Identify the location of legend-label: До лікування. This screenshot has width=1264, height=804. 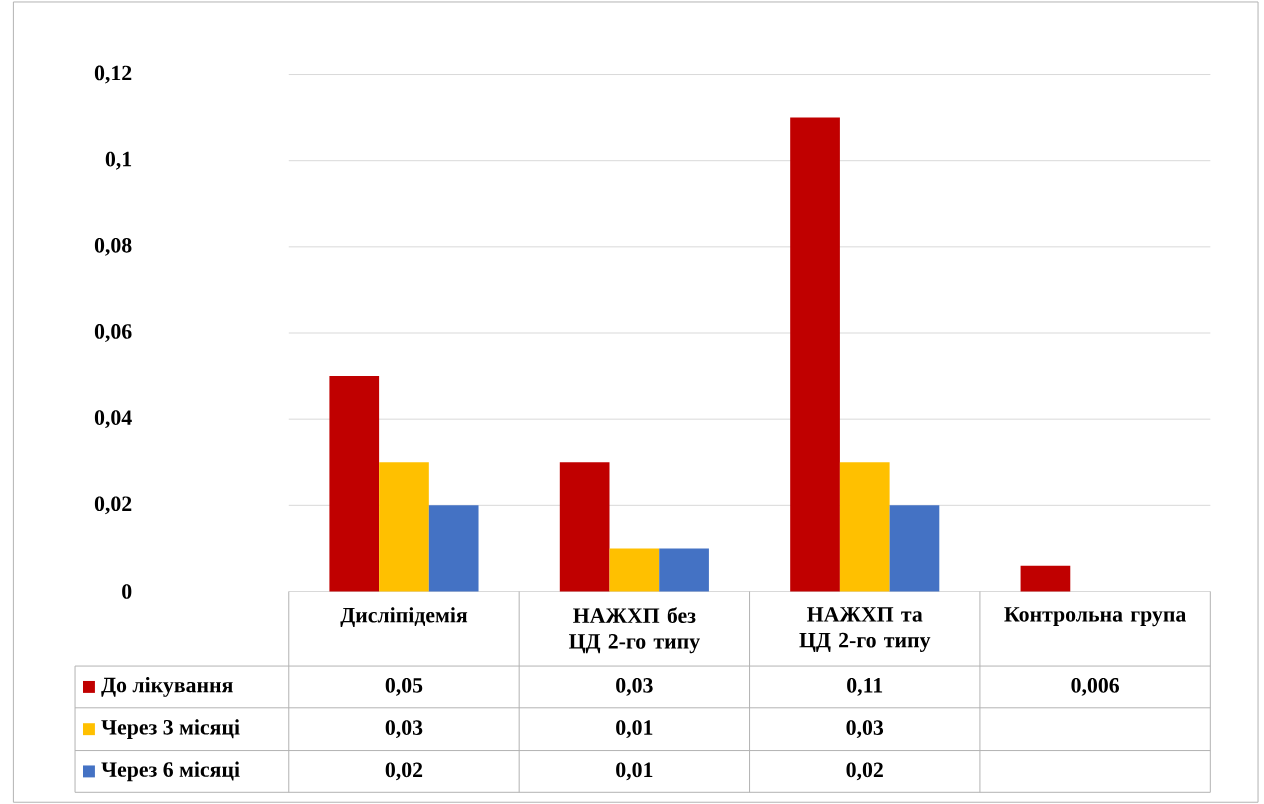
(167, 686).